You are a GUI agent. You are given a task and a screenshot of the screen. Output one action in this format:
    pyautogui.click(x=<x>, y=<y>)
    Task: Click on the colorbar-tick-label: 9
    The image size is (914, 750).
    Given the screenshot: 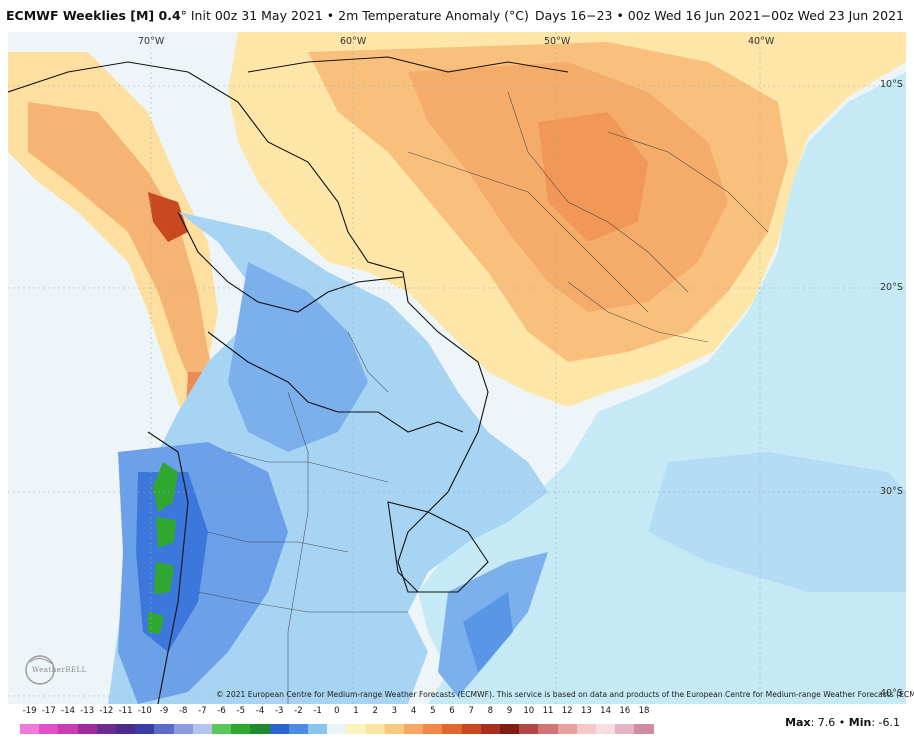 What is the action you would take?
    pyautogui.click(x=509, y=711)
    